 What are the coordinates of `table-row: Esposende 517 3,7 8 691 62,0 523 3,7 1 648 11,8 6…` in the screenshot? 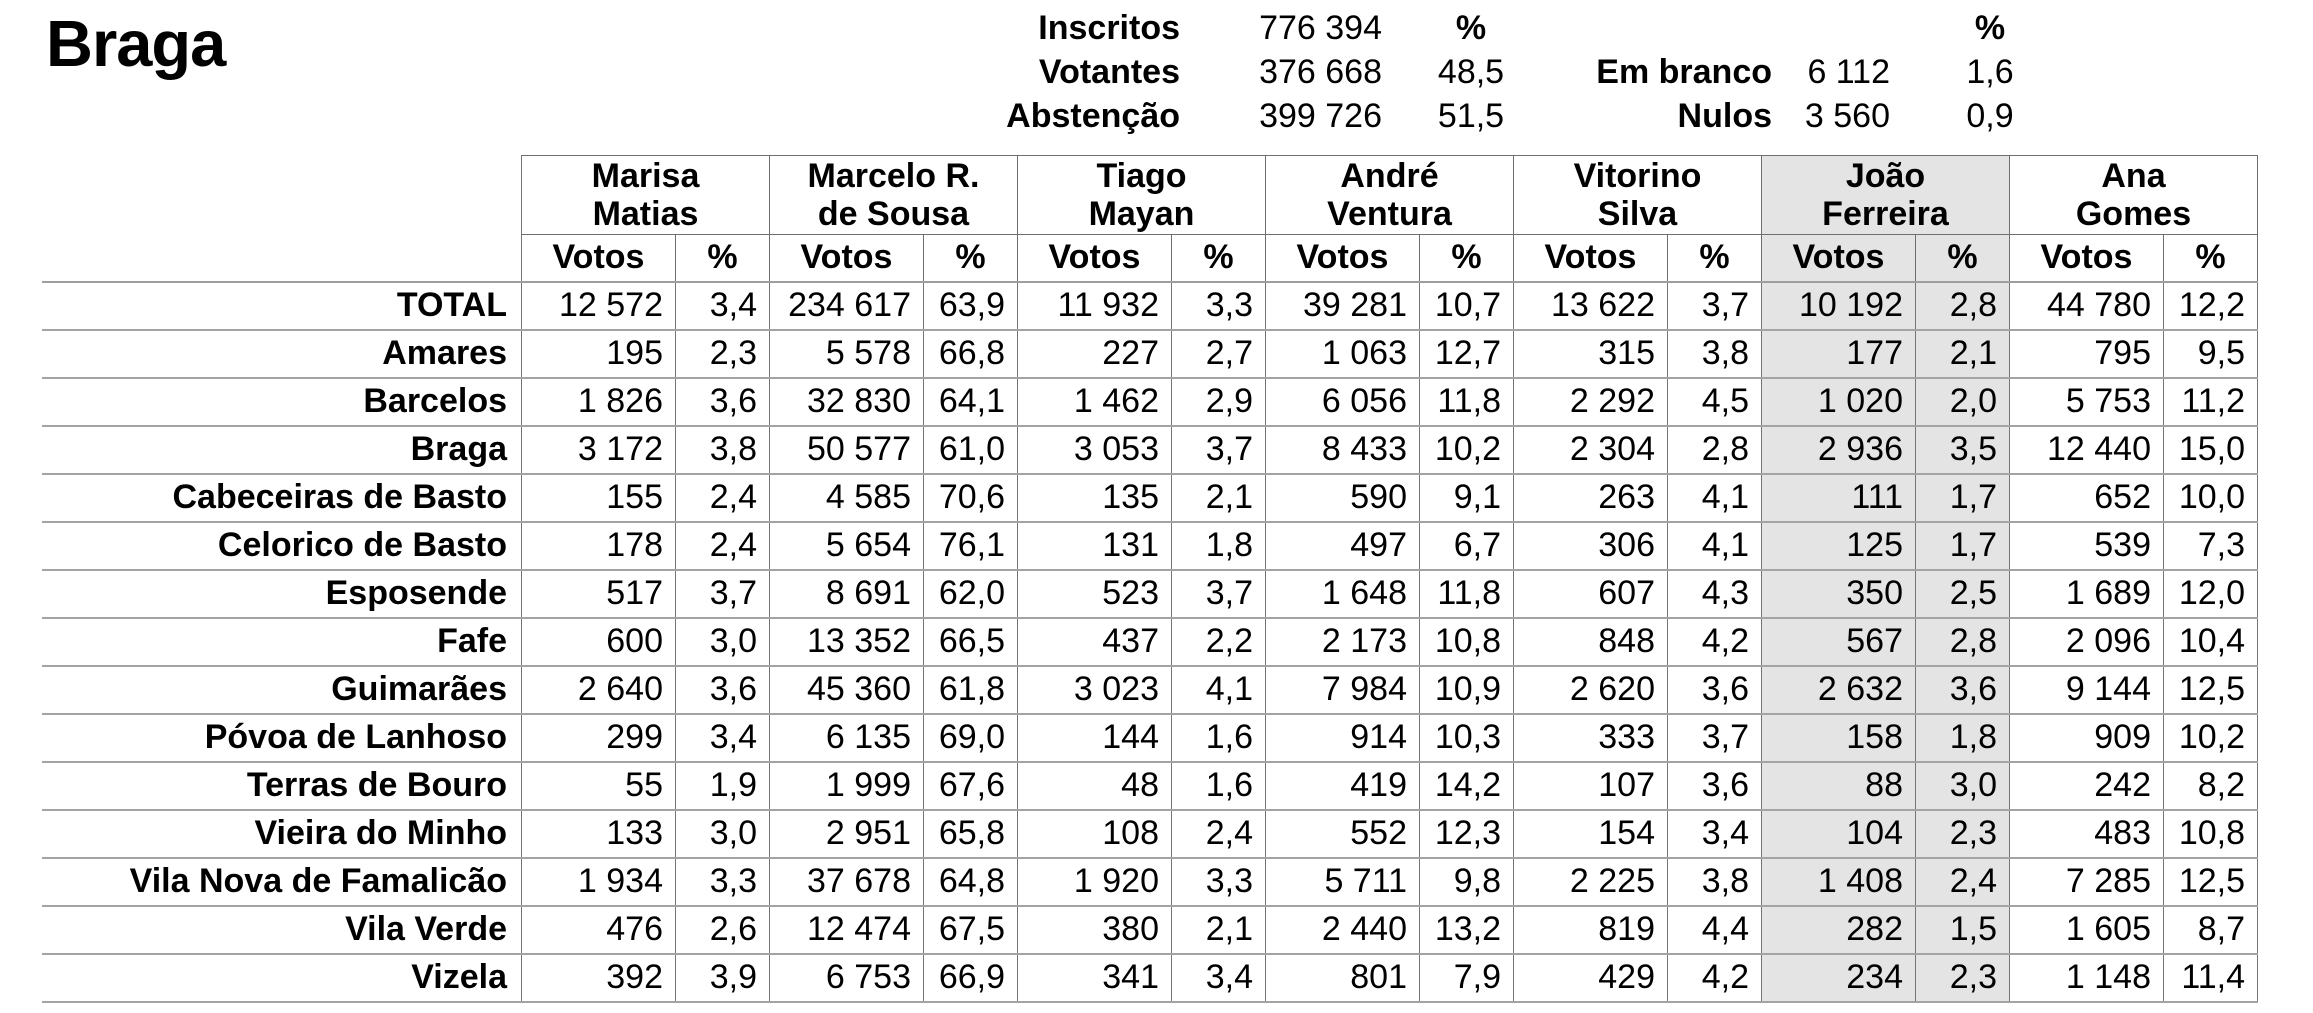 It's located at (1150, 595).